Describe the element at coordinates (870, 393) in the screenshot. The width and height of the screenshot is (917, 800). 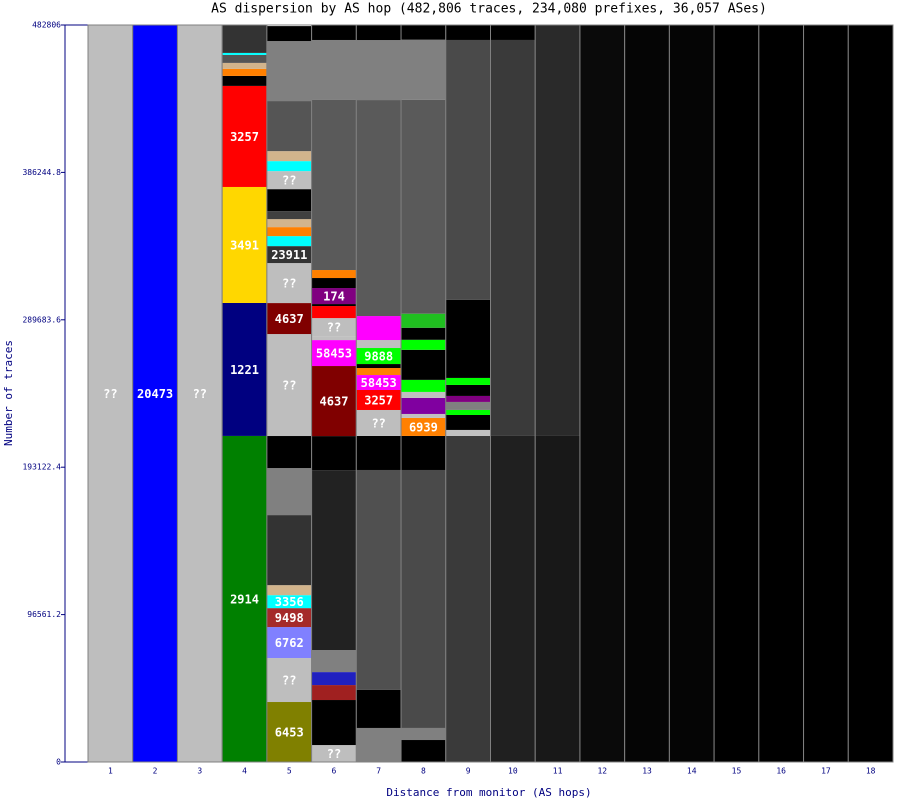
I see `column-border` at that location.